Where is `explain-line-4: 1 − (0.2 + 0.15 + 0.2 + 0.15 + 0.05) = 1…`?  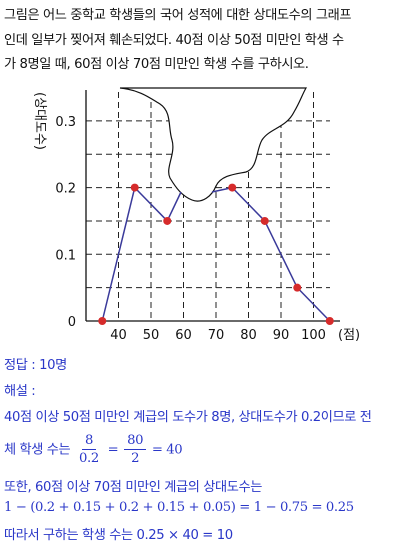 explain-line-4: 1 − (0.2 + 0.15 + 0.2 + 0.15 + 0.05) = 1… is located at coordinates (179, 507).